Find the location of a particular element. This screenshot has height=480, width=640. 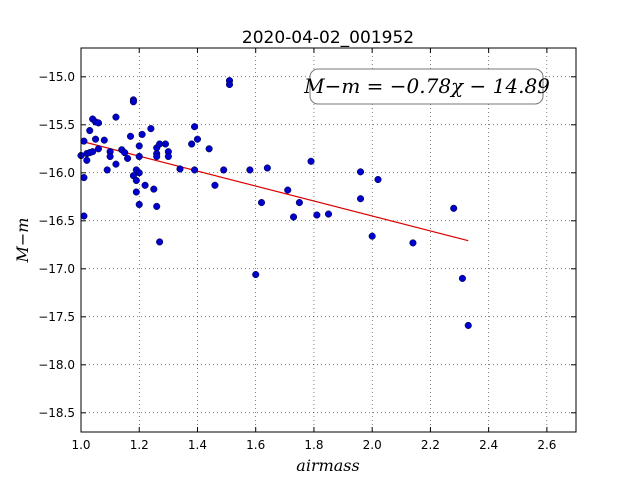

fit-line is located at coordinates (274, 191).